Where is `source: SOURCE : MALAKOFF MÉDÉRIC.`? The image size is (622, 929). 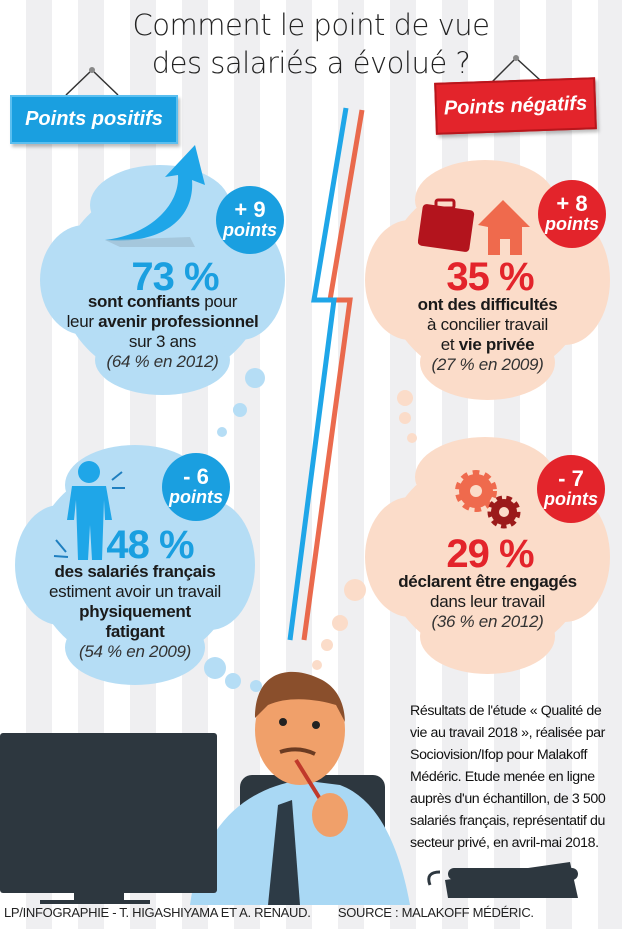 source: SOURCE : MALAKOFF MÉDÉRIC. is located at coordinates (435, 912).